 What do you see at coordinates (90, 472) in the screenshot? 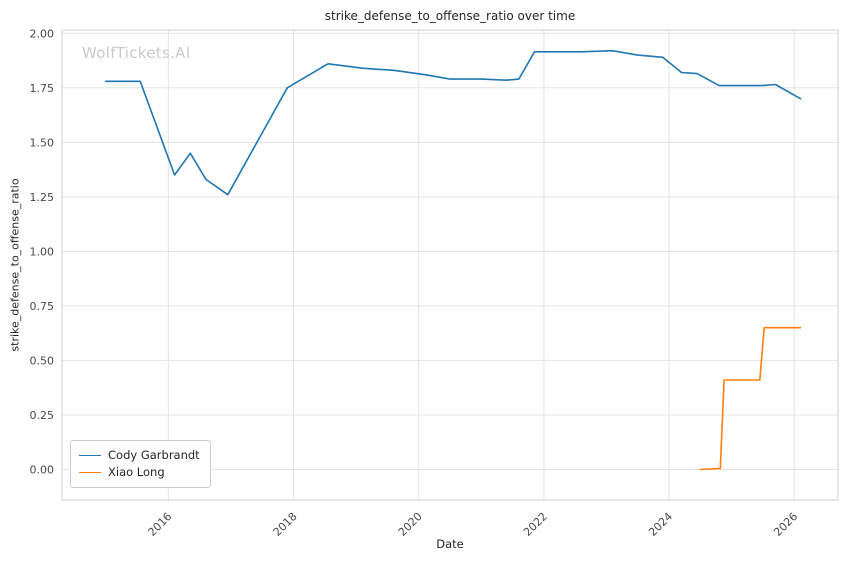
I see `legend-swatch-xiao-long` at bounding box center [90, 472].